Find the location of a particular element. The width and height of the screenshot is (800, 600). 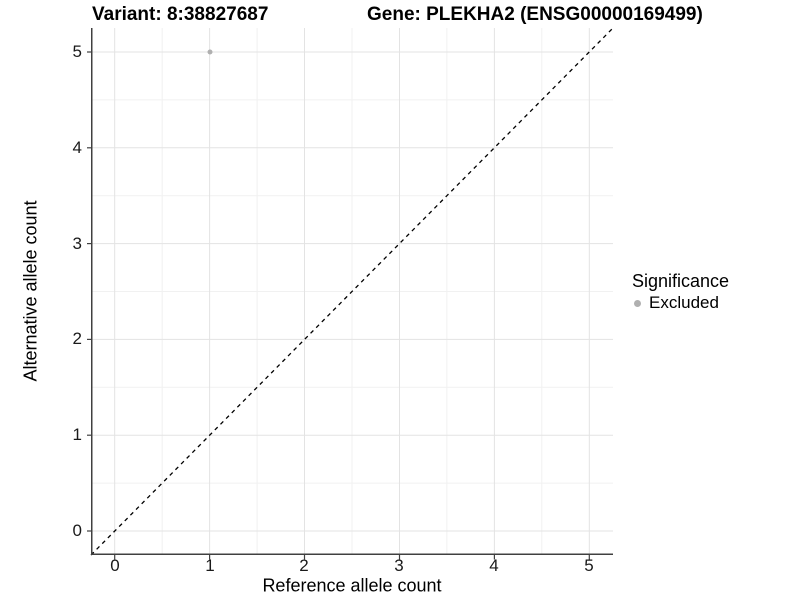

scatter-point is located at coordinates (210, 52).